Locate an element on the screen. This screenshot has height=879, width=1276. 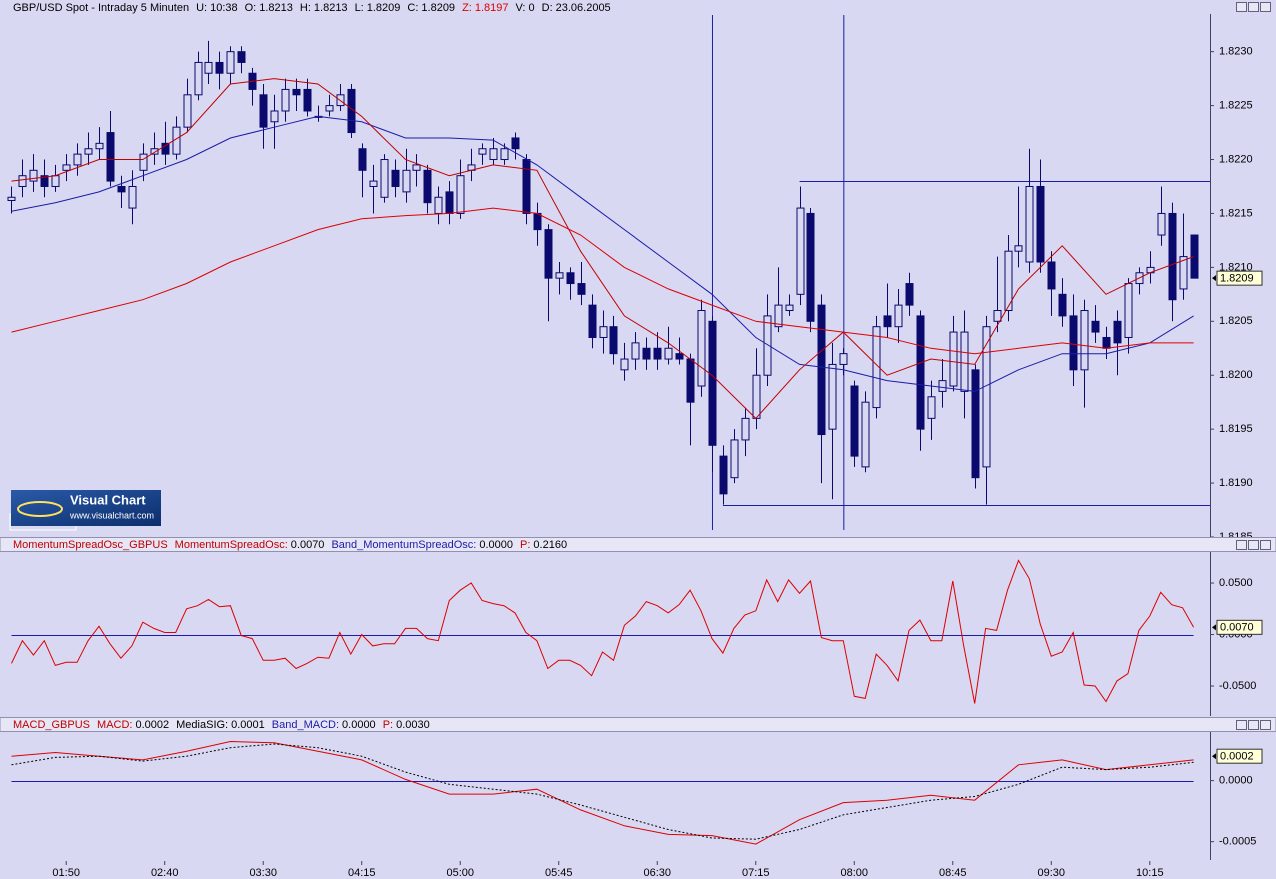
header-item: MACD_GBPUS is located at coordinates (51, 725).